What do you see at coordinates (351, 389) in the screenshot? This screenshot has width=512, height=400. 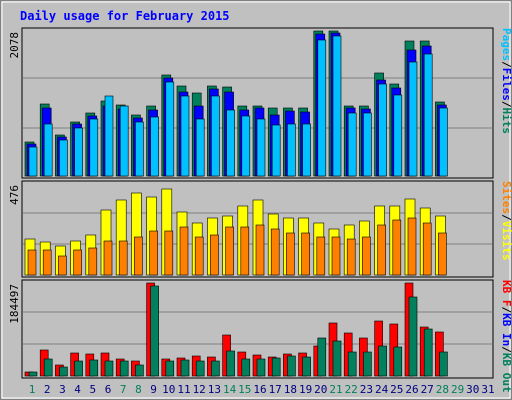 I see `day-label-22: 22` at bounding box center [351, 389].